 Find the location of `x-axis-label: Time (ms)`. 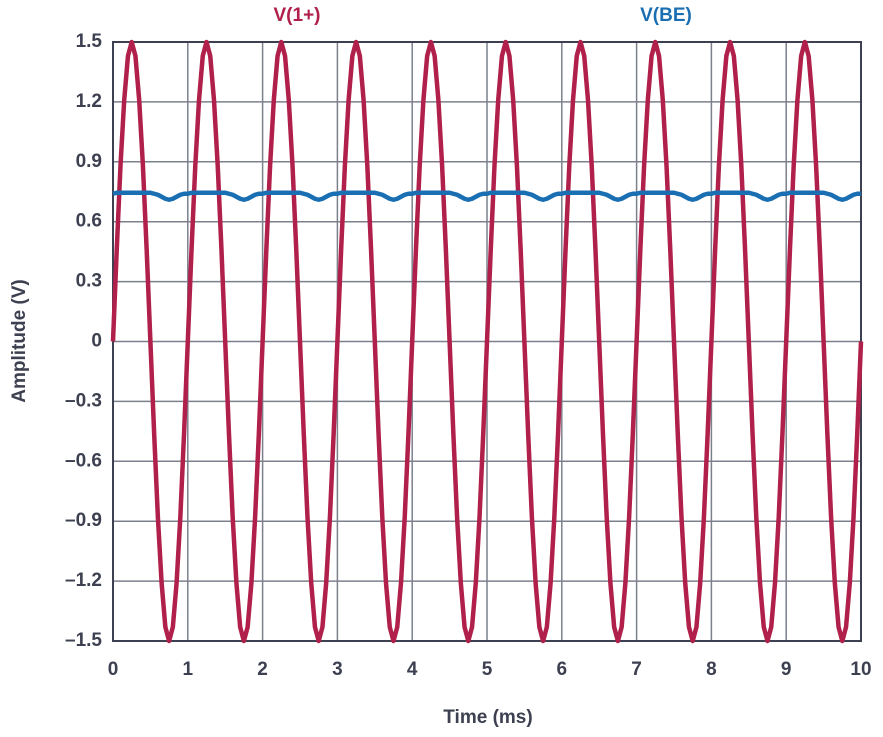

x-axis-label: Time (ms) is located at coordinates (487, 717).